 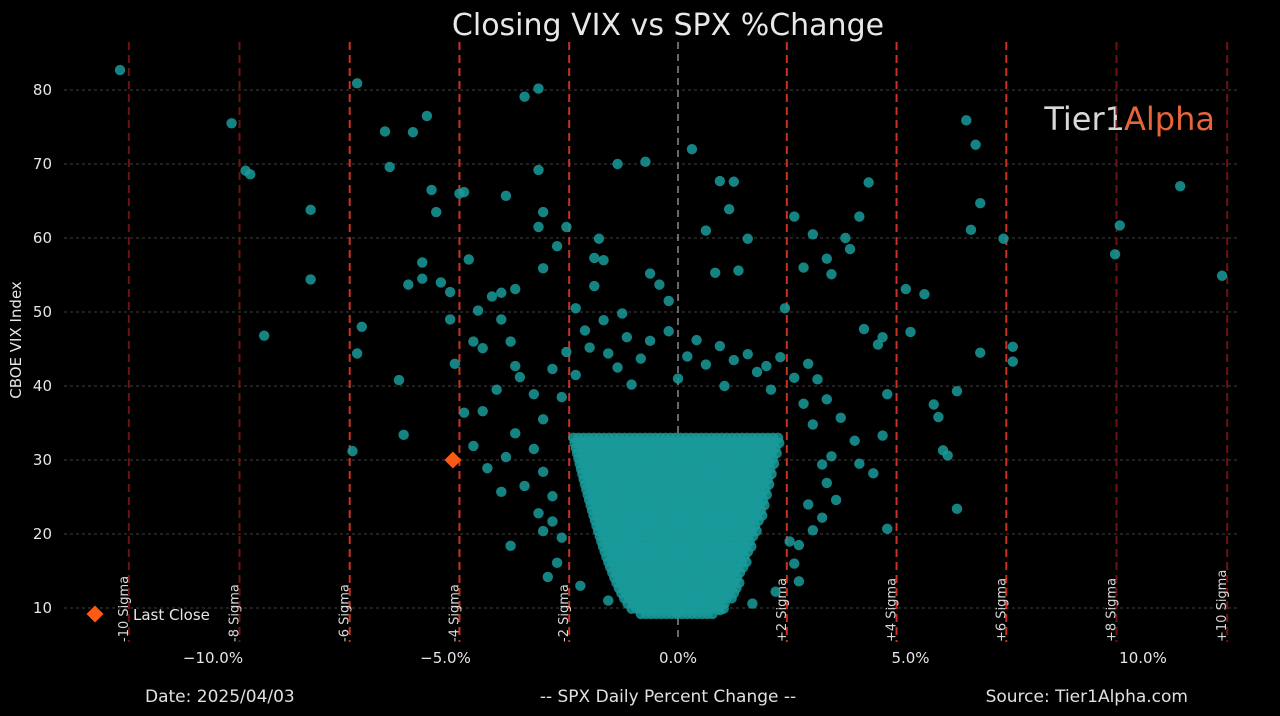 I want to click on footer-source: Source: Tier1Alpha.com, so click(x=1087, y=697).